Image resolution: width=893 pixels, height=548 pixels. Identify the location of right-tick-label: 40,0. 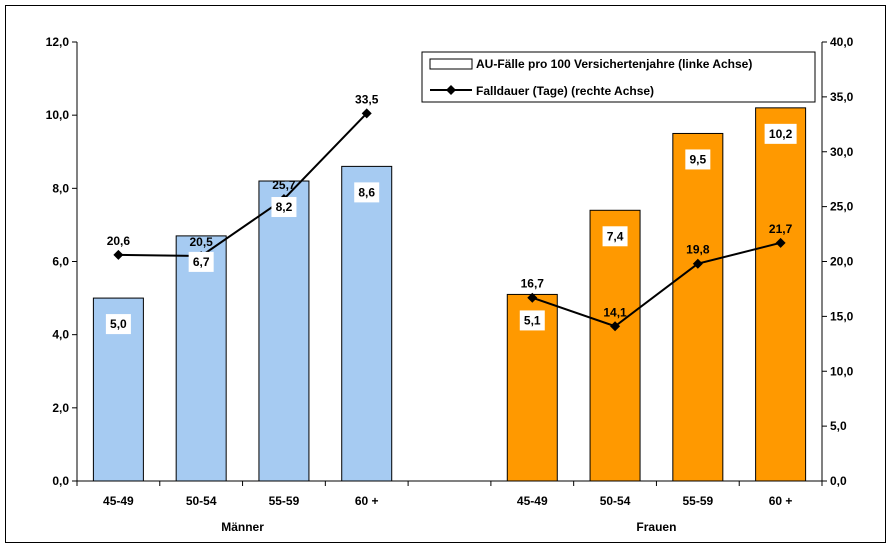
(842, 42).